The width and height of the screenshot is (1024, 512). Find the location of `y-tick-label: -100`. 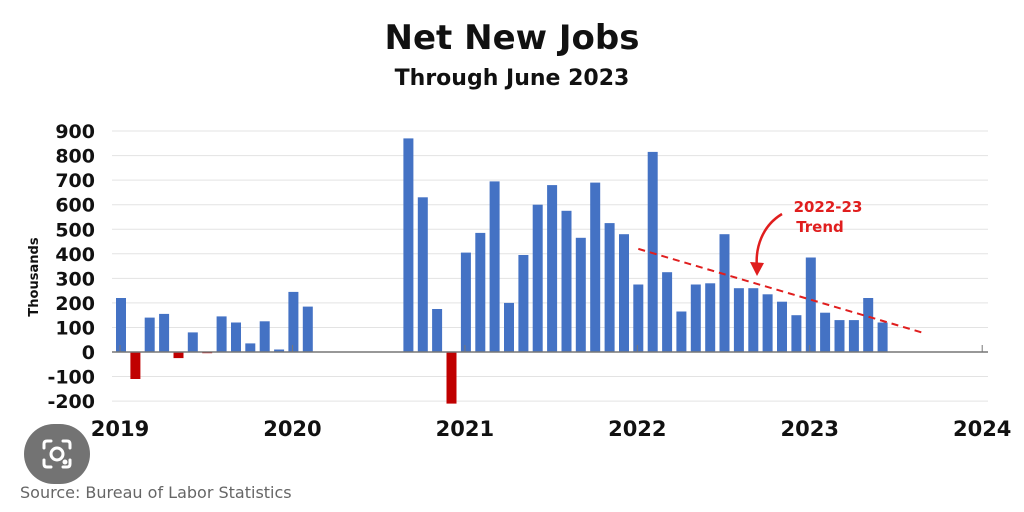

y-tick-label: -100 is located at coordinates (71, 378).